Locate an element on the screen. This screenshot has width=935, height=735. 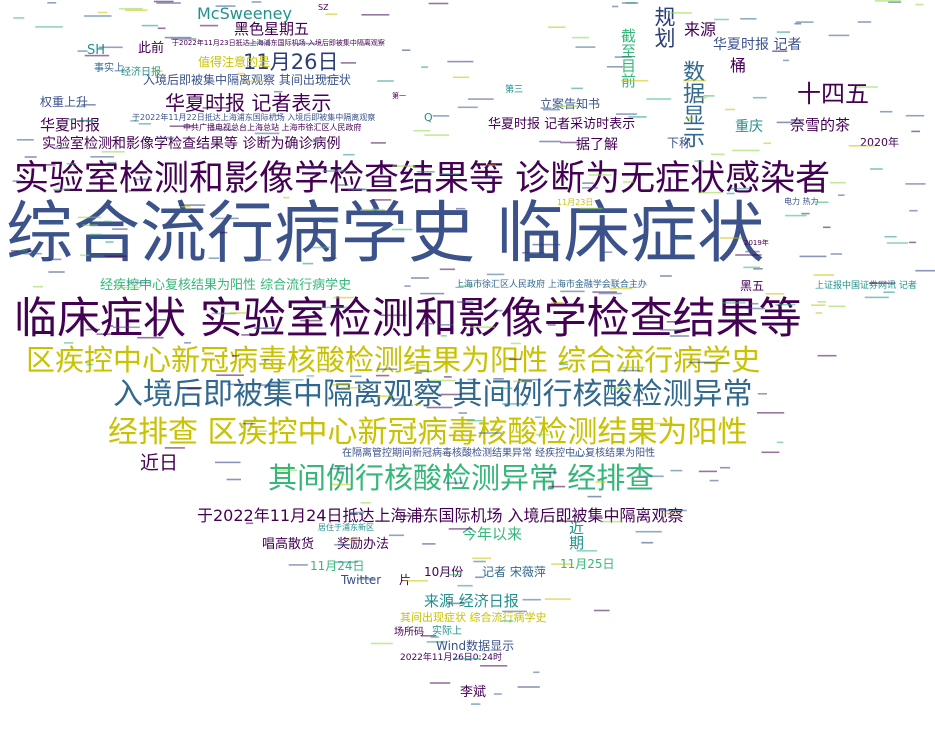
word-64: 电力 热力 is located at coordinates (801, 201).